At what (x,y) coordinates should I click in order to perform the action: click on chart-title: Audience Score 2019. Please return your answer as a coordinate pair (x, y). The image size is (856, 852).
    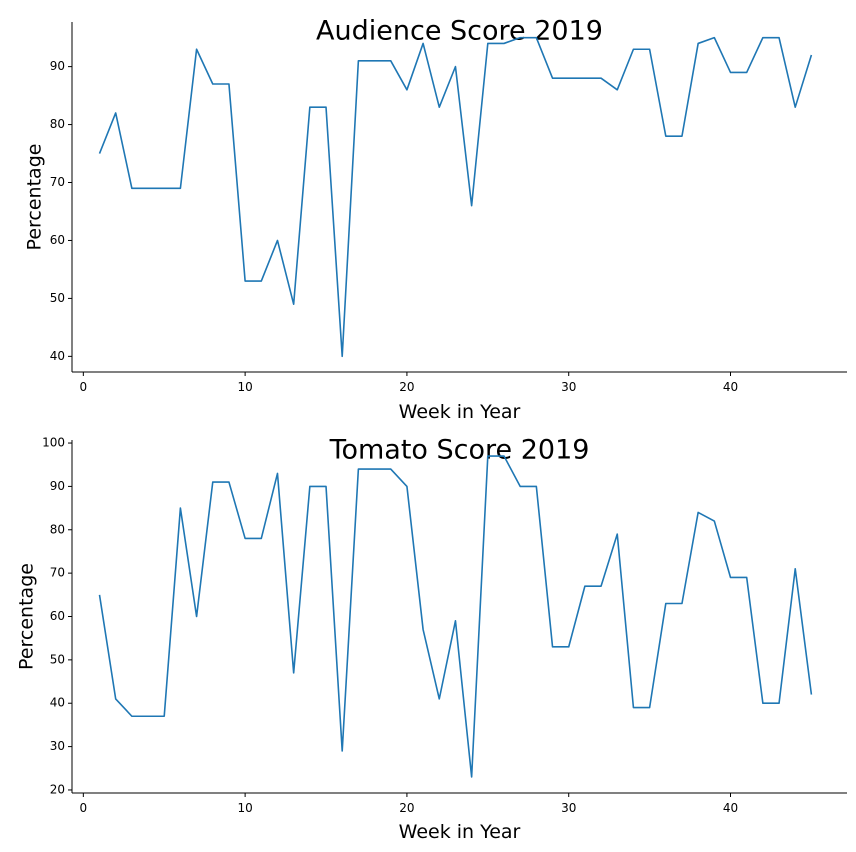
    Looking at the image, I should click on (459, 31).